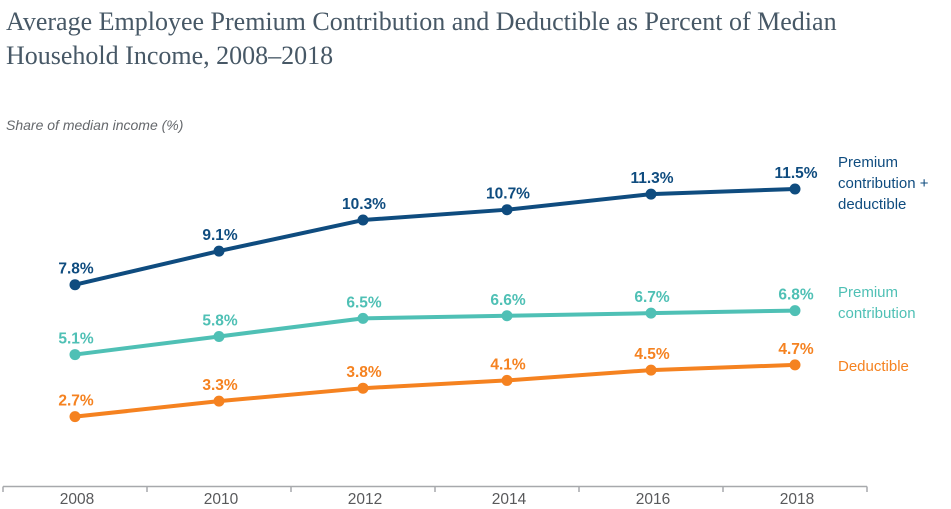 The height and width of the screenshot is (509, 951). I want to click on data-label-premium-contribution: 5.8%, so click(220, 320).